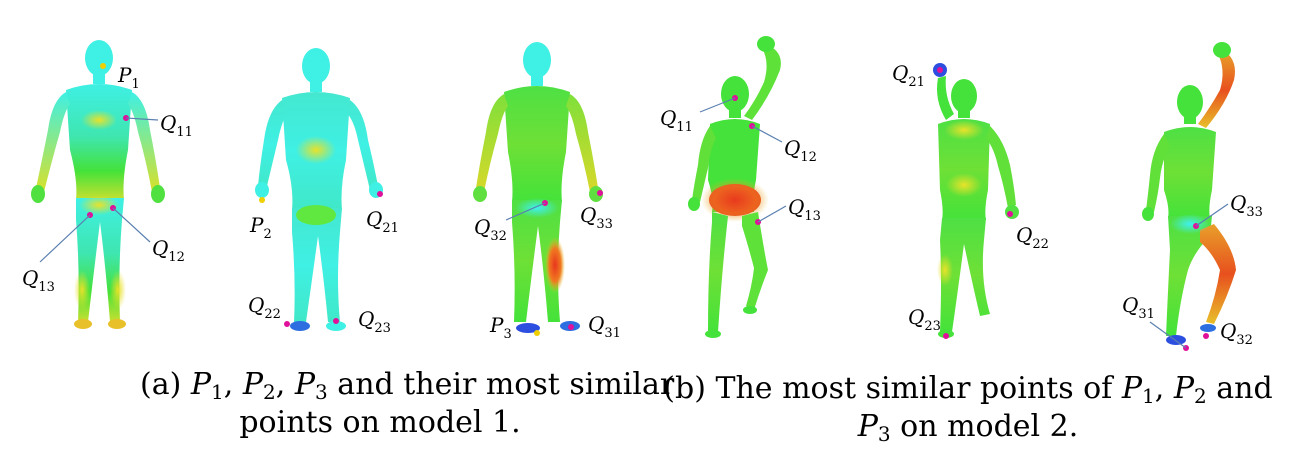 The height and width of the screenshot is (465, 1302). What do you see at coordinates (260, 227) in the screenshot?
I see `label-p2: P2` at bounding box center [260, 227].